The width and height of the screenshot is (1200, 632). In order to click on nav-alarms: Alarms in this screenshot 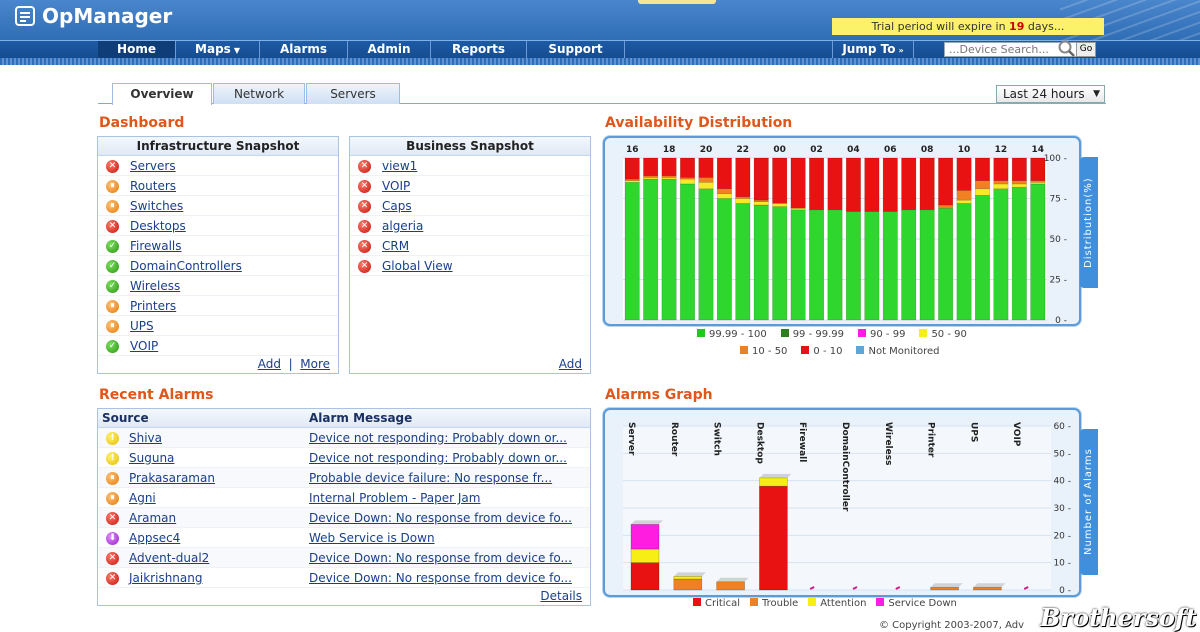, I will do `click(304, 49)`.